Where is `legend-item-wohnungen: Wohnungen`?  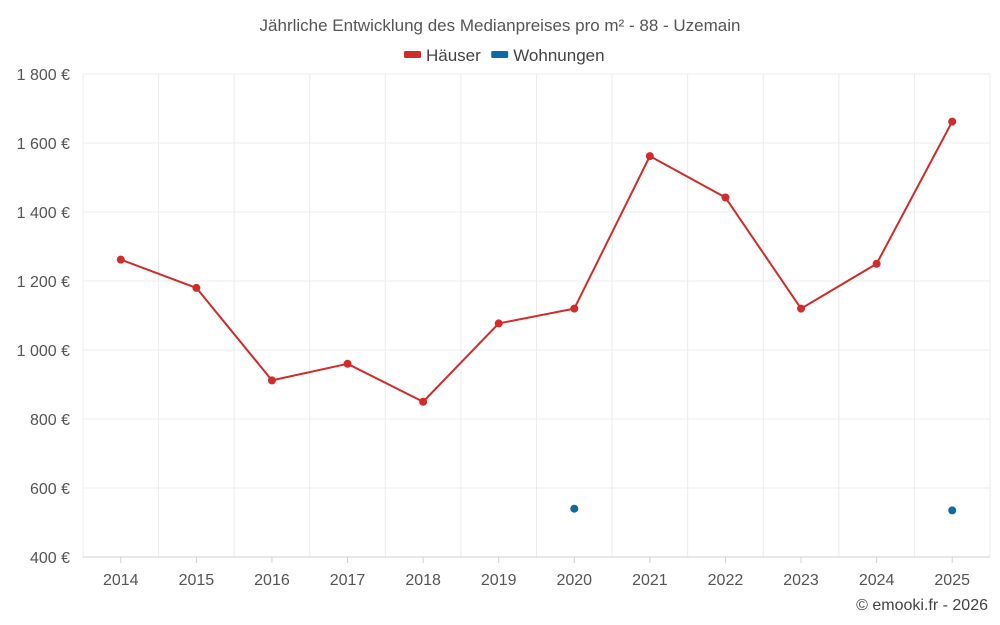 legend-item-wohnungen: Wohnungen is located at coordinates (548, 55).